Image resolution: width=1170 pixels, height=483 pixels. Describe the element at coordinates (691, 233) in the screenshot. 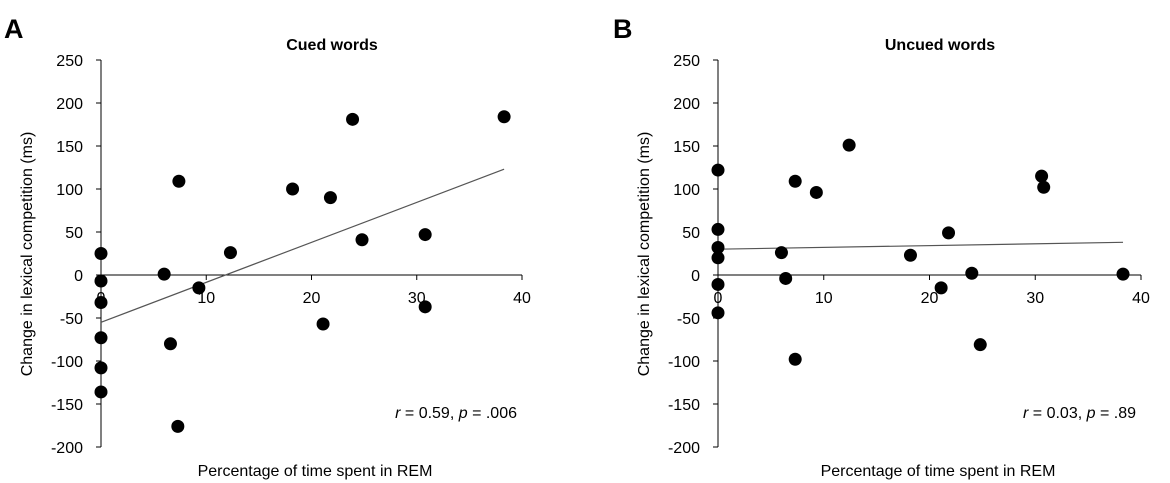

I see `panel-b-y-tick-label: 50` at that location.